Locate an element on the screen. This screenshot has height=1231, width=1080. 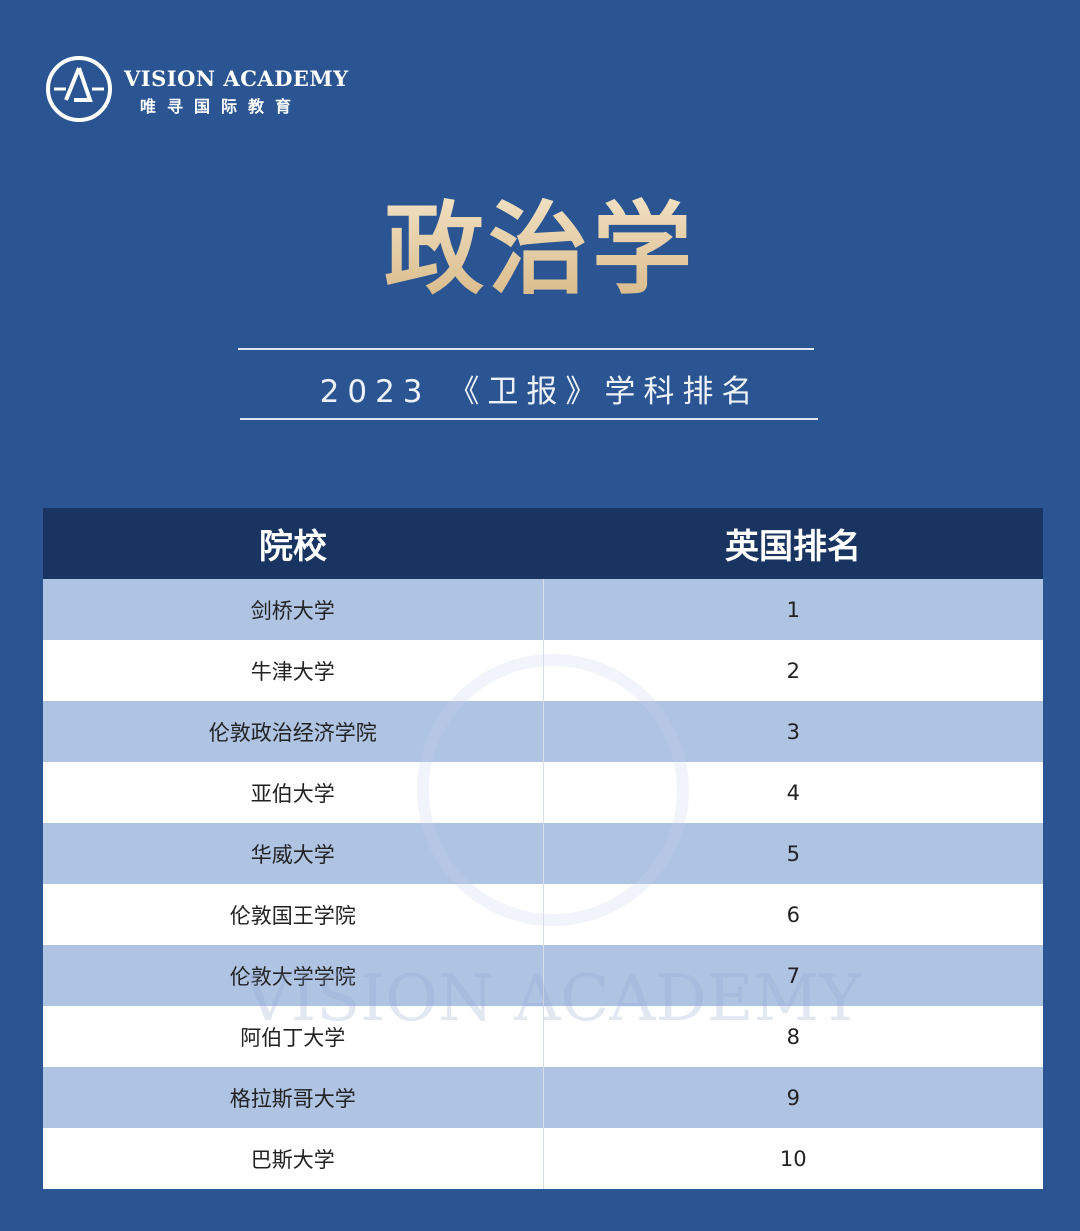
school-cell: 牛津大学 is located at coordinates (293, 670).